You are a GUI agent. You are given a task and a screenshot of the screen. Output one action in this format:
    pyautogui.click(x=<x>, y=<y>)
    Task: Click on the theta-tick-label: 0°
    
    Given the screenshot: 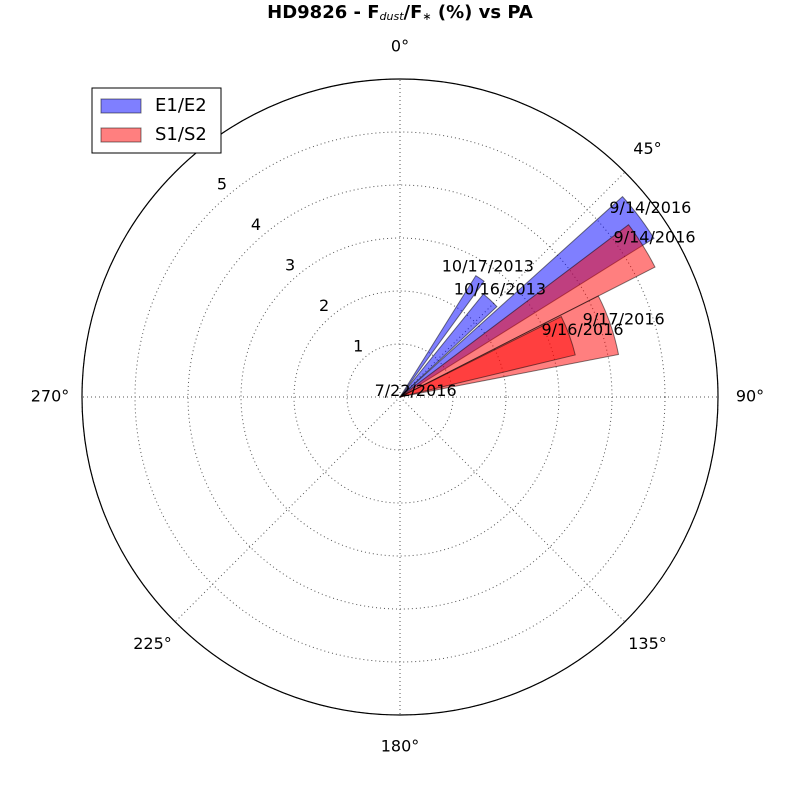 What is the action you would take?
    pyautogui.click(x=400, y=46)
    